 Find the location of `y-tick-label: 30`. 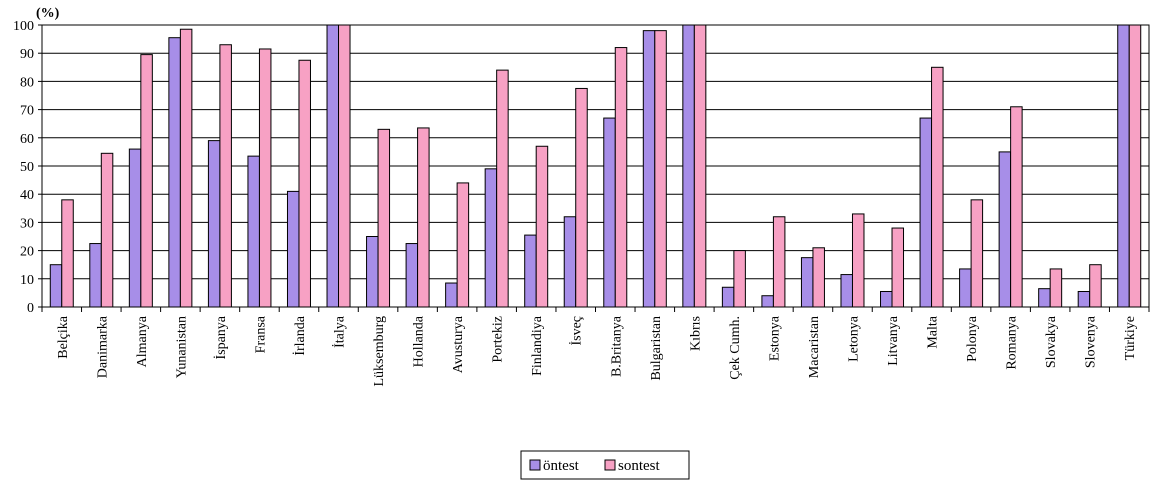

y-tick-label: 30 is located at coordinates (27, 223).